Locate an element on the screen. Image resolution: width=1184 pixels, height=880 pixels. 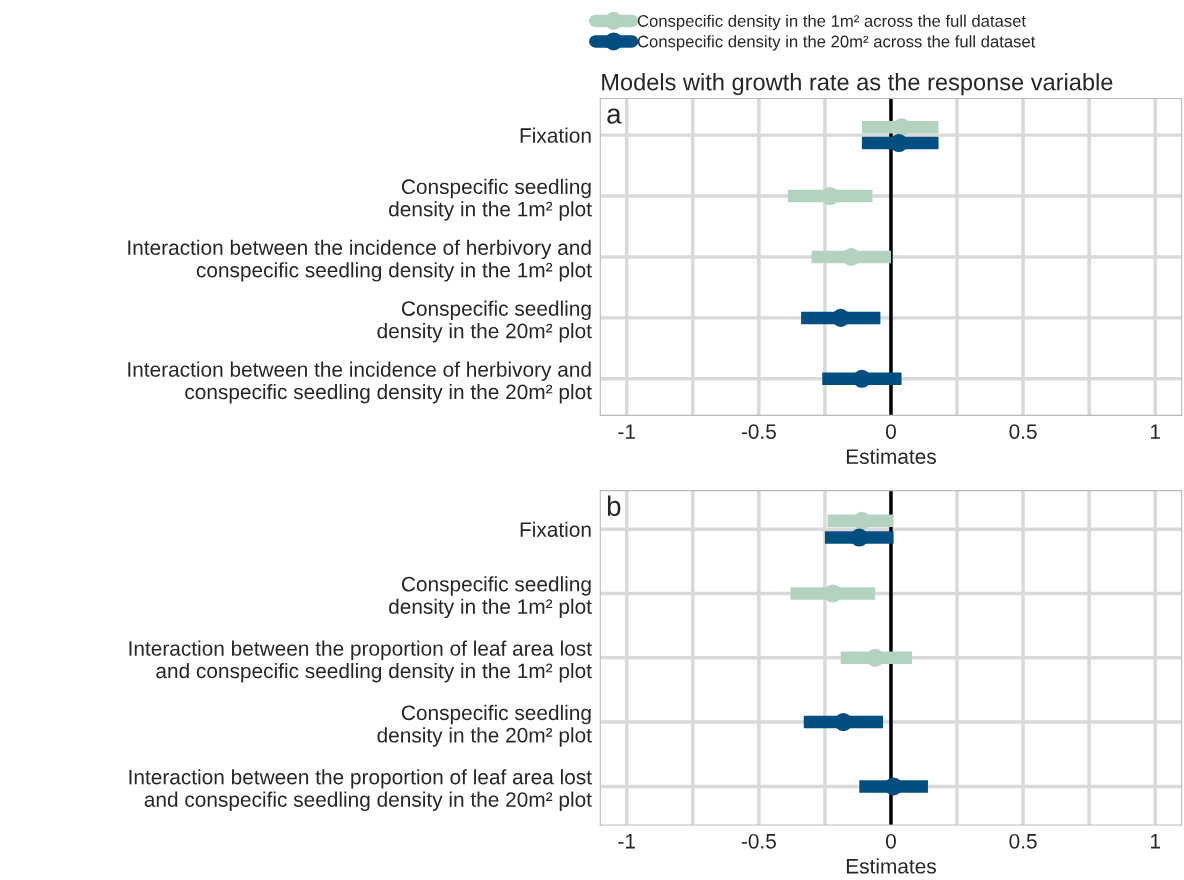
annotation: a is located at coordinates (614, 116).